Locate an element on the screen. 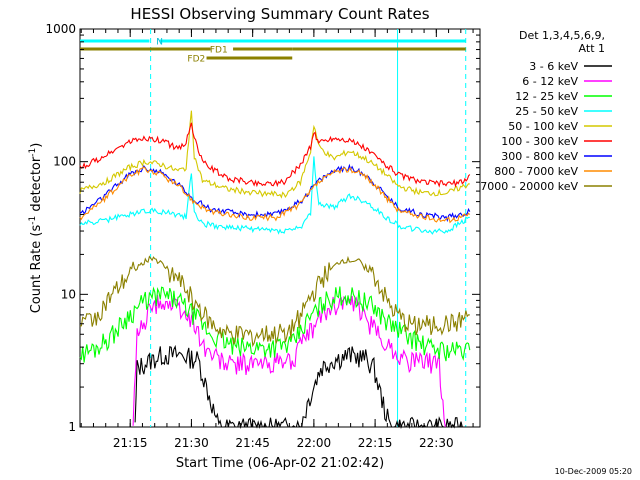  x-tick-label-1: 21:15 is located at coordinates (130, 443).